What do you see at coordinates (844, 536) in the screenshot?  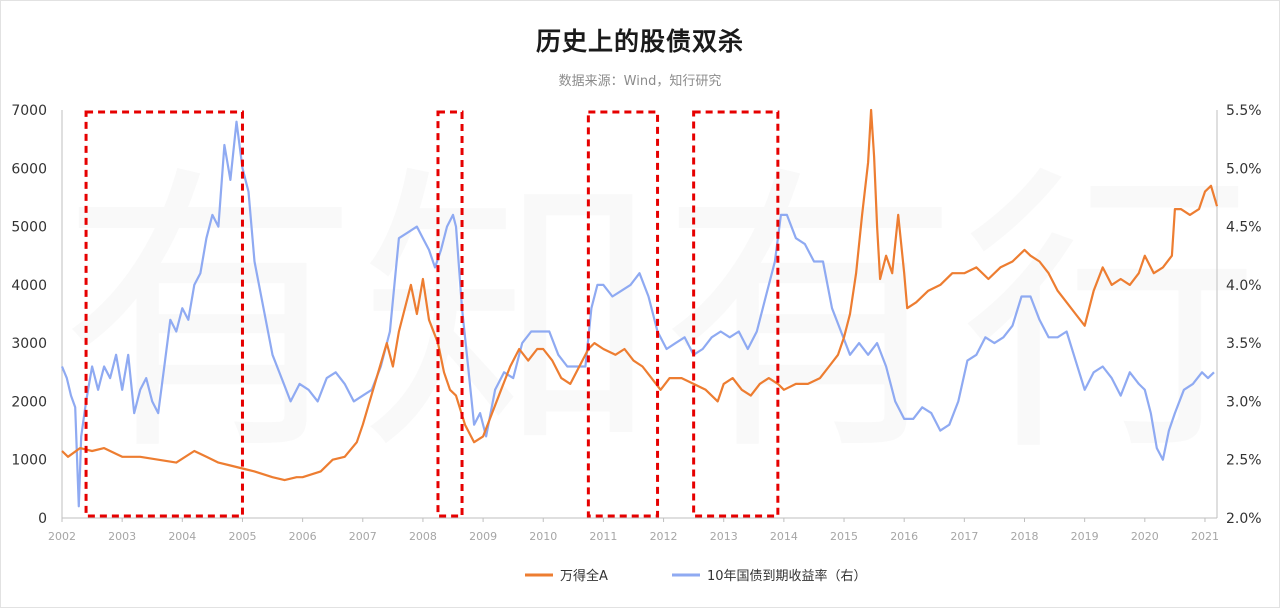 I see `x-tick-label: 2015` at bounding box center [844, 536].